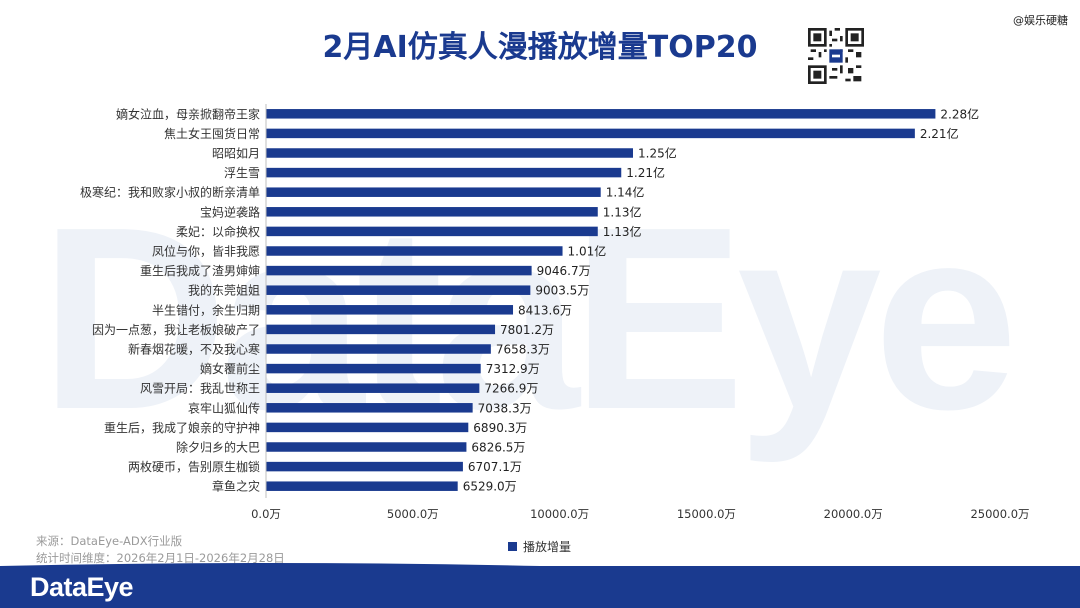  What do you see at coordinates (194, 349) in the screenshot?
I see `category-label: 新春烟花暖，不及我心寒` at bounding box center [194, 349].